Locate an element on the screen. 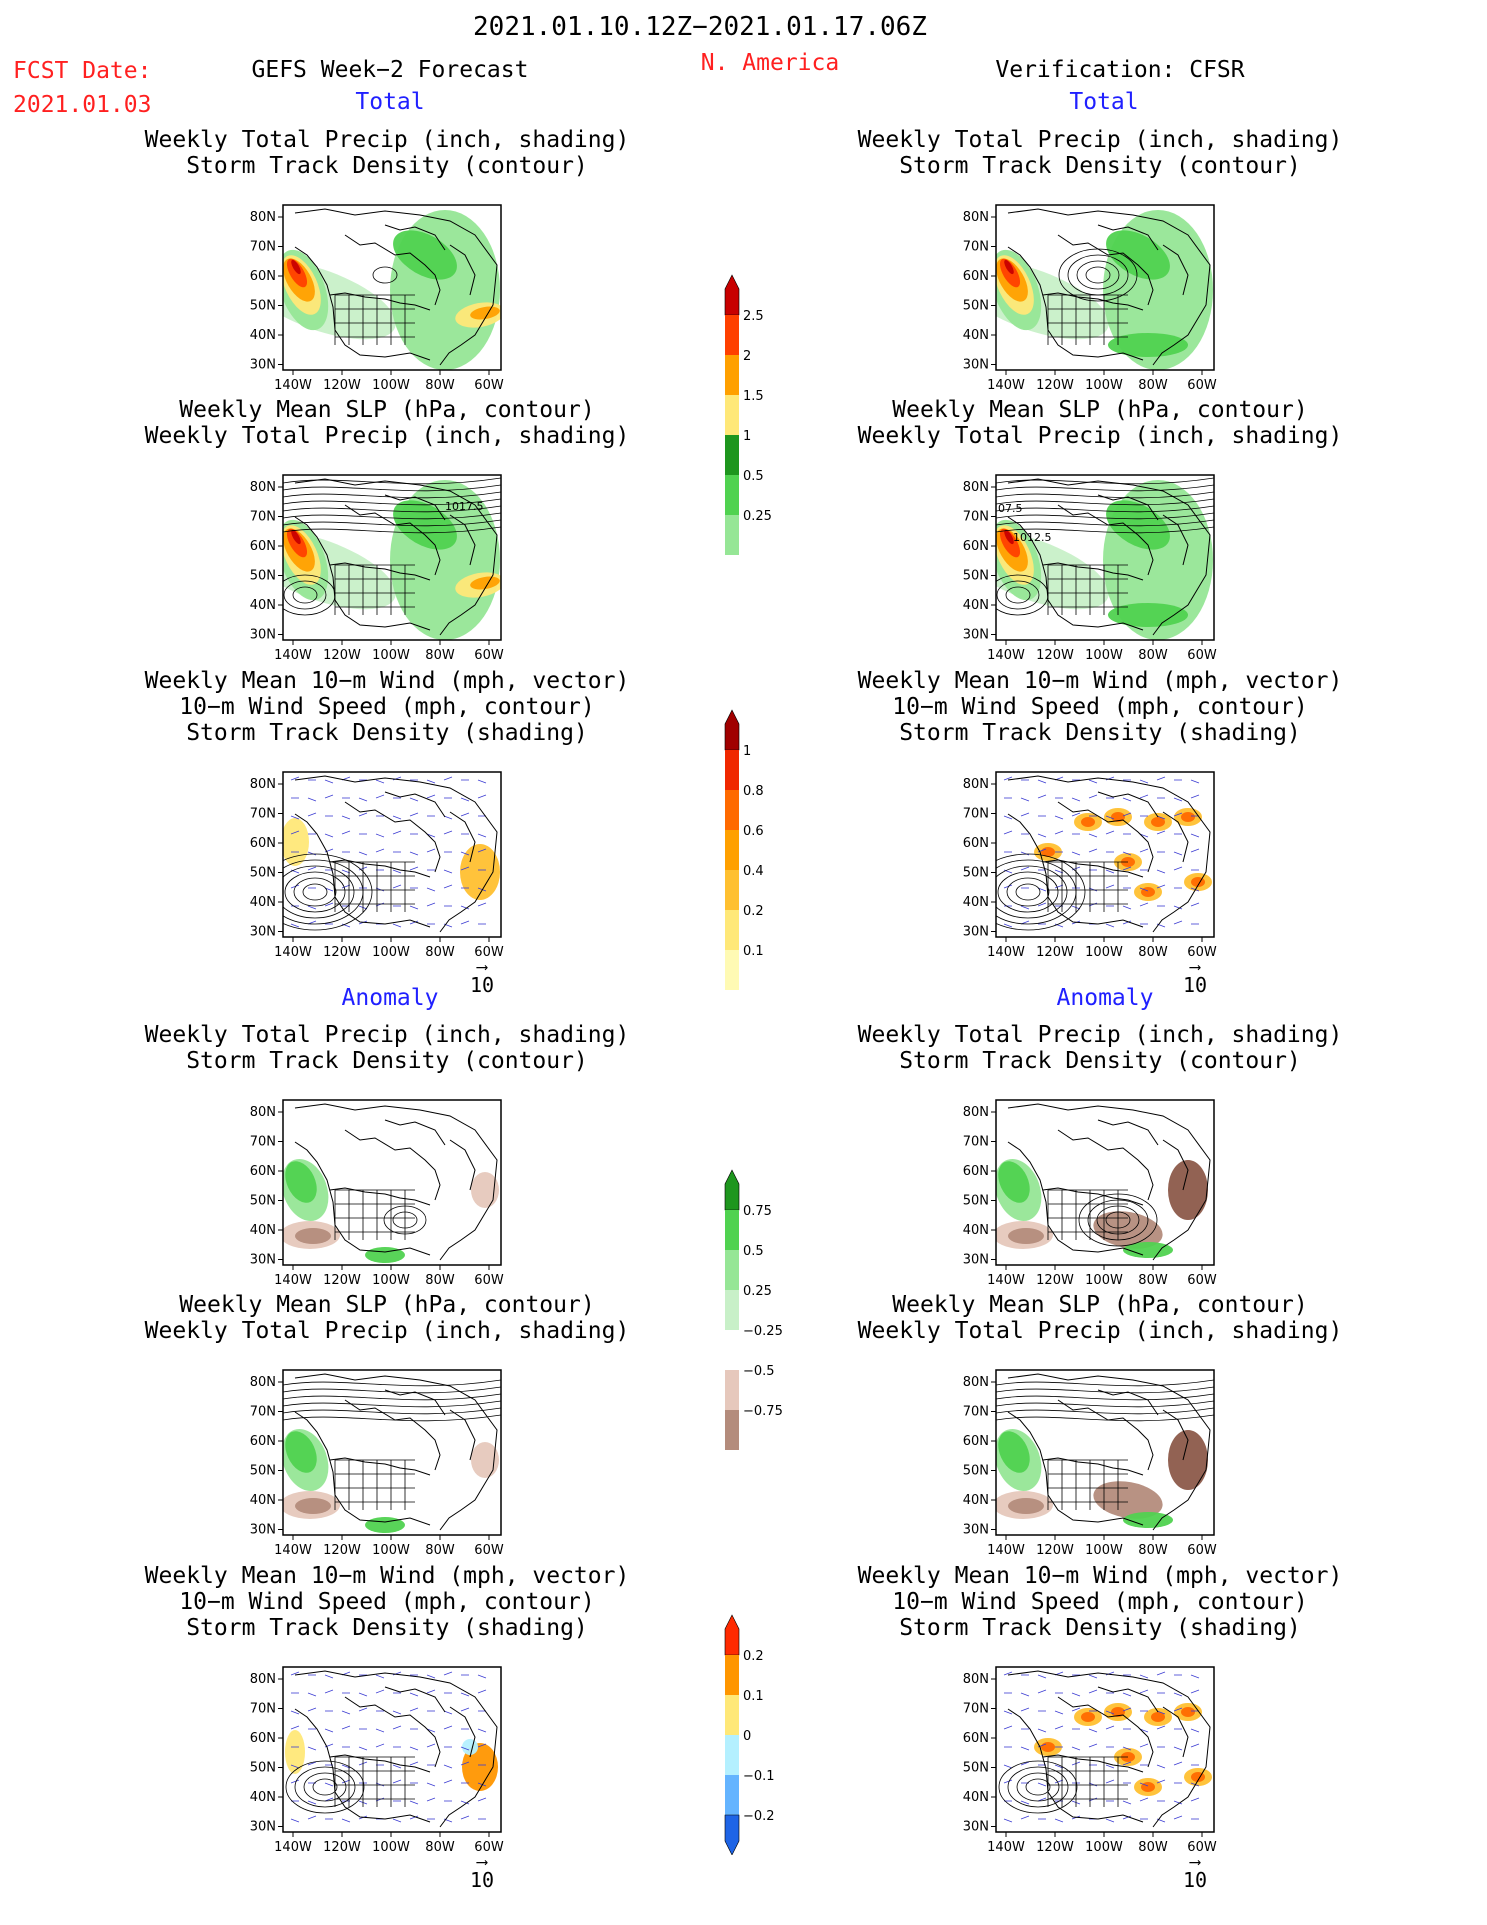 The image size is (1487, 1925). colorbar-label: 0.4 is located at coordinates (753, 871).